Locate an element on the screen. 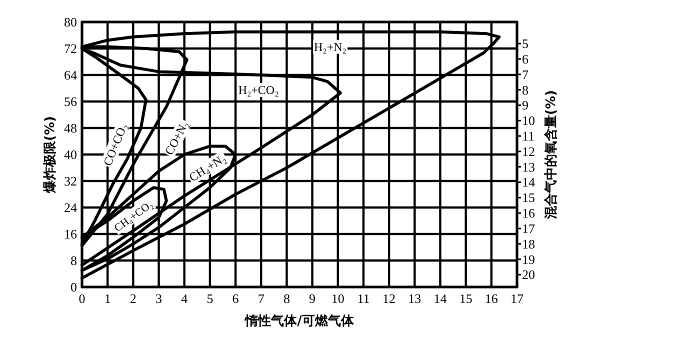  y2-tick-label: 5 is located at coordinates (525, 44).